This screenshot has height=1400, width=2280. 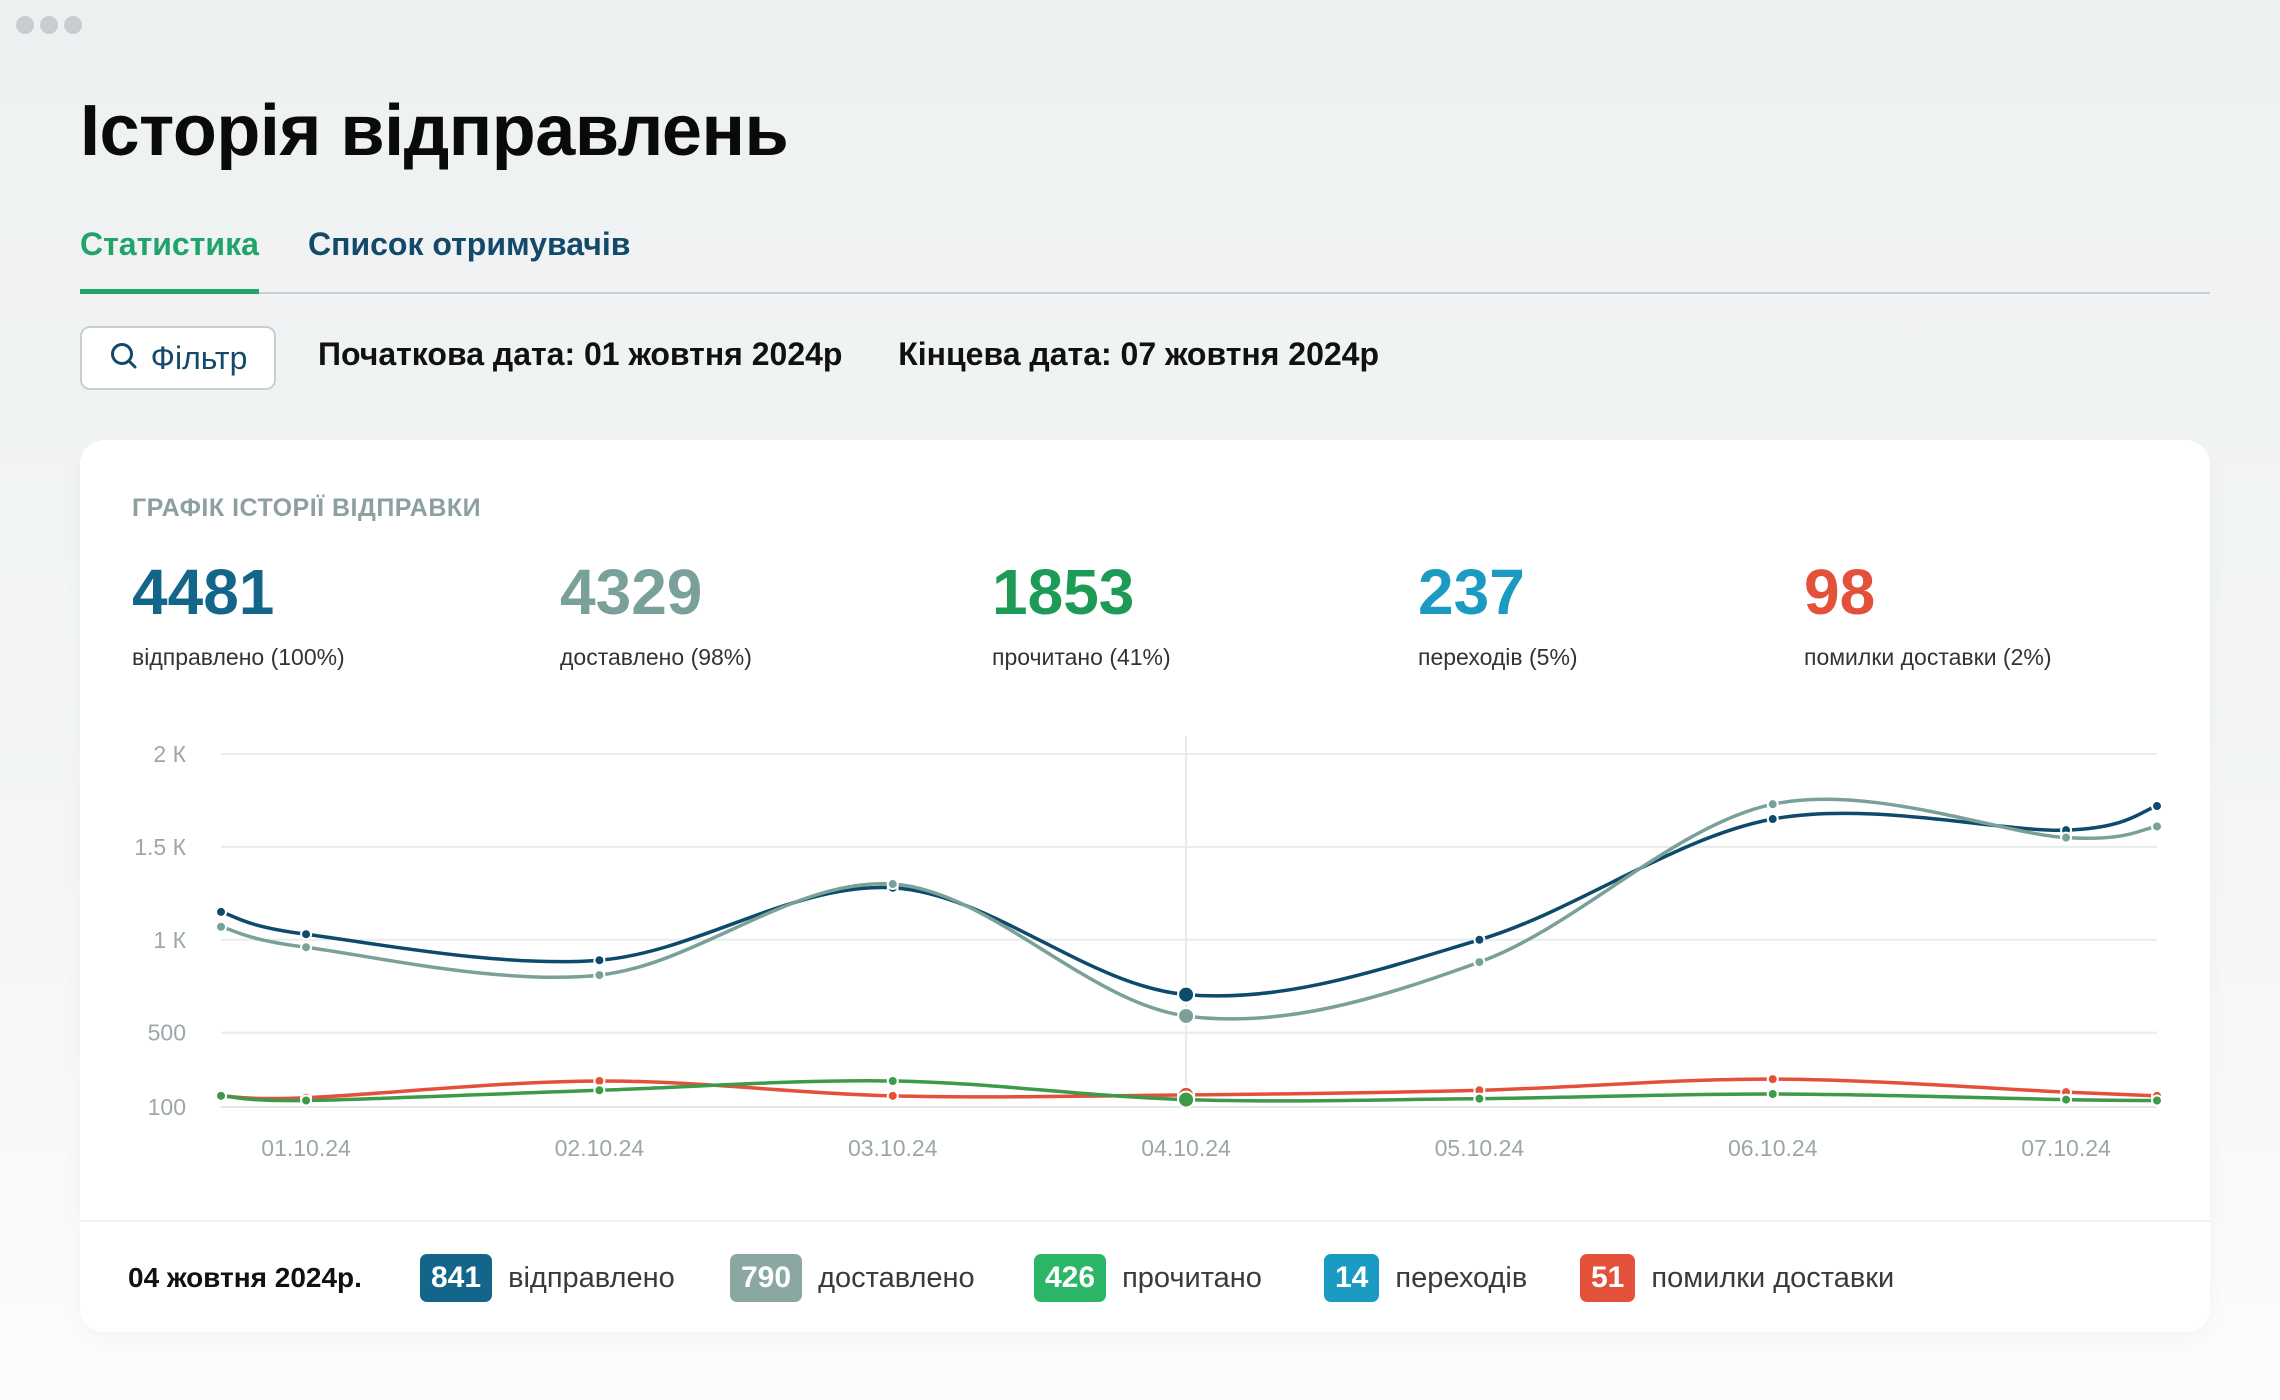 What do you see at coordinates (1352, 1278) in the screenshot?
I see `summary-badge: 14` at bounding box center [1352, 1278].